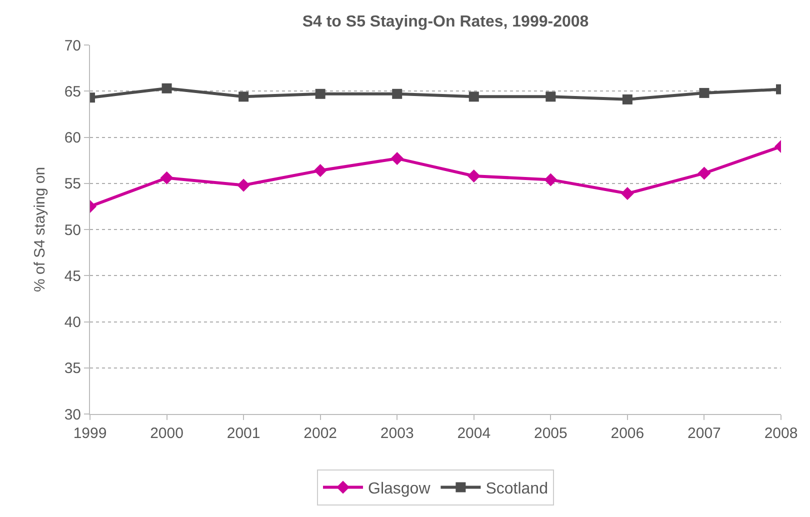 The image size is (810, 517). What do you see at coordinates (72, 322) in the screenshot?
I see `y-tick-label: 40` at bounding box center [72, 322].